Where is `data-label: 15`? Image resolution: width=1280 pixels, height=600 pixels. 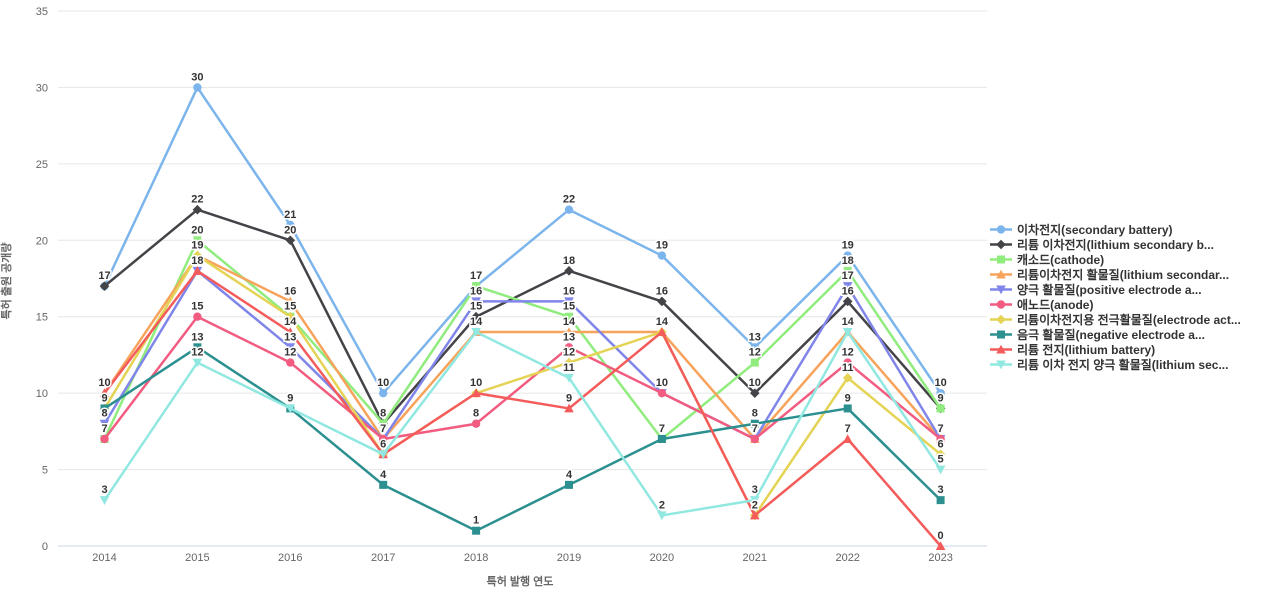 data-label: 15 is located at coordinates (569, 307).